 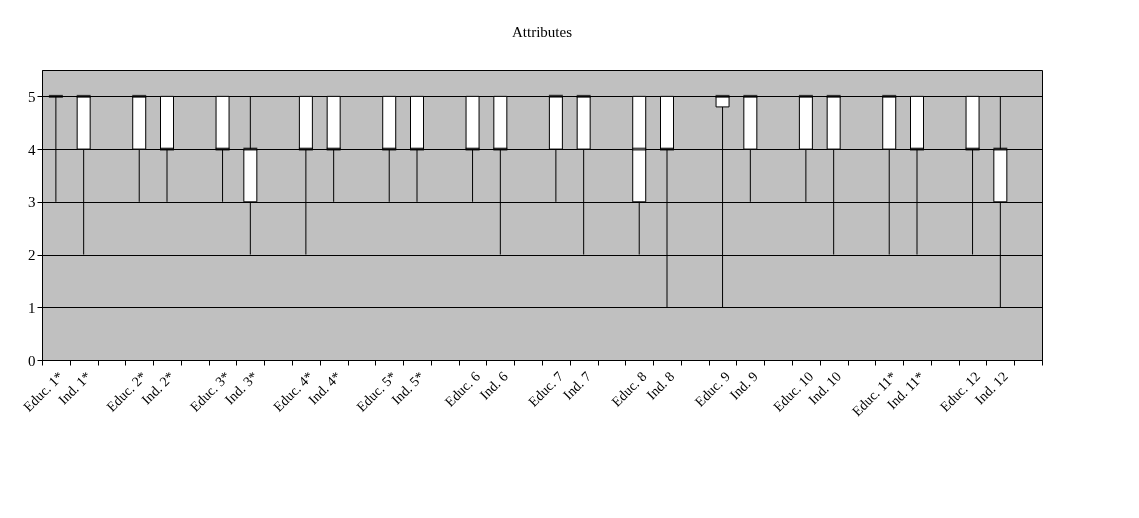 I want to click on y-tick-label: 2, so click(x=32, y=255).